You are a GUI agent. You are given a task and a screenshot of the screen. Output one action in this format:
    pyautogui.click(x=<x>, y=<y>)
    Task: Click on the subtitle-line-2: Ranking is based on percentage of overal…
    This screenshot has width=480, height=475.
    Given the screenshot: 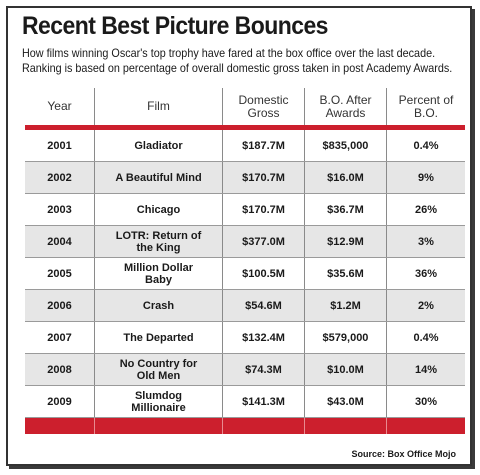 What is the action you would take?
    pyautogui.click(x=237, y=68)
    